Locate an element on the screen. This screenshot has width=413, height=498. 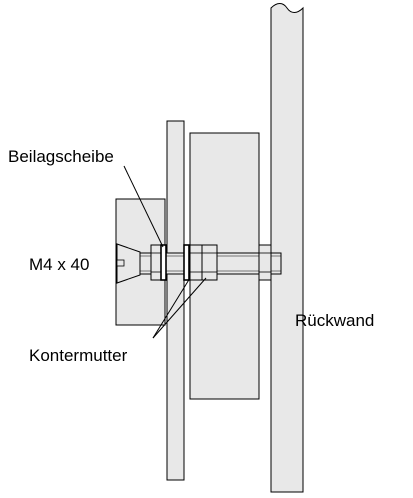
label-back-wall: Rückwand is located at coordinates (334, 320).